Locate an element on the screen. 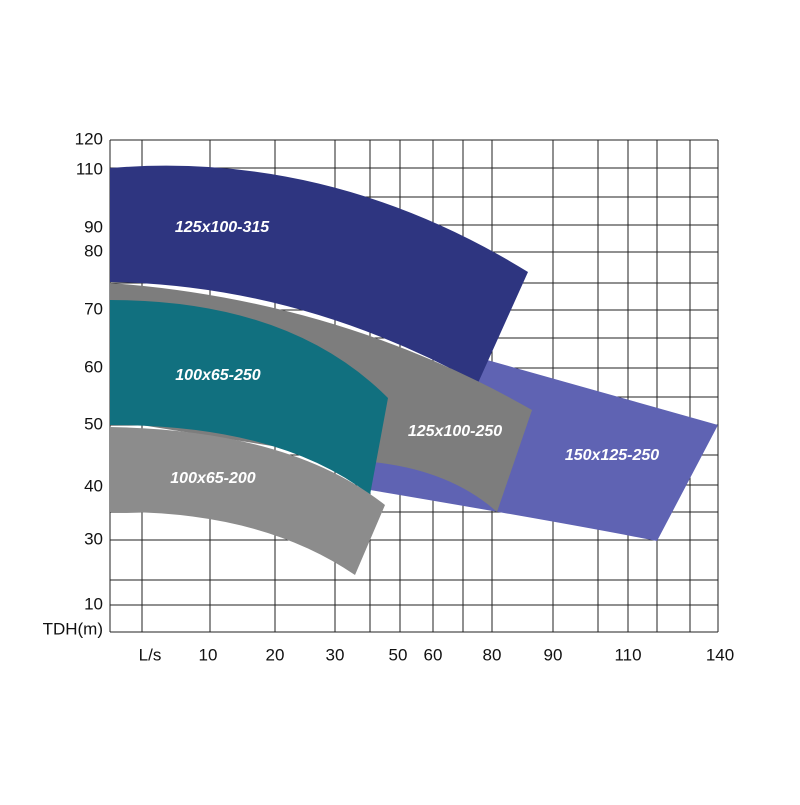 This screenshot has height=805, width=800. y-tick-label: 120 is located at coordinates (89, 138).